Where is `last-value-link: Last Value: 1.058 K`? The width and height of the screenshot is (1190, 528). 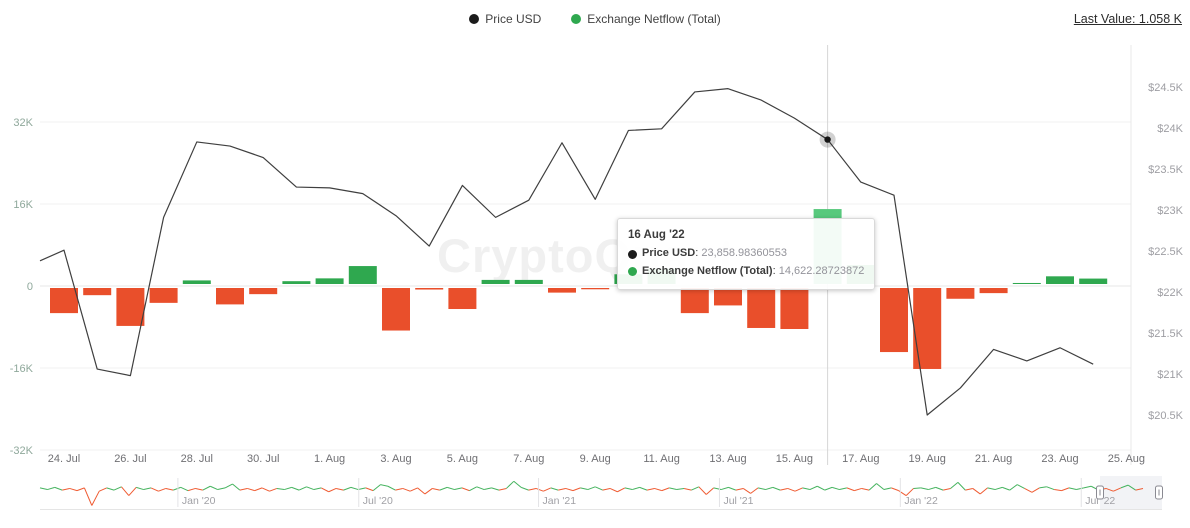 last-value-link: Last Value: 1.058 K is located at coordinates (1127, 19).